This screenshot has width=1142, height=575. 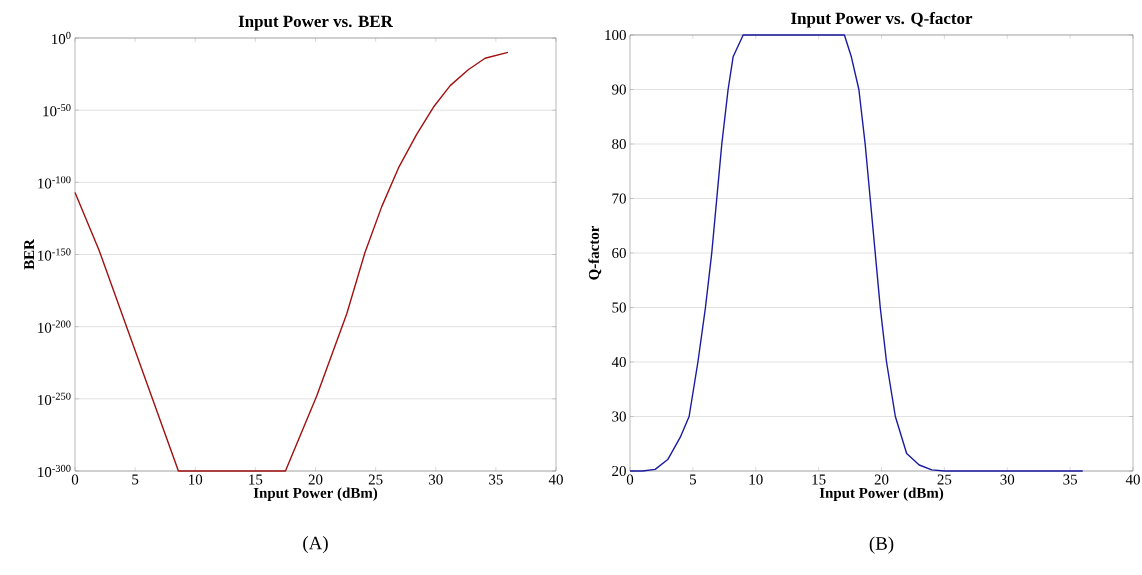 I want to click on y-tick-label: 10$^{-250}$, so click(x=54, y=398).